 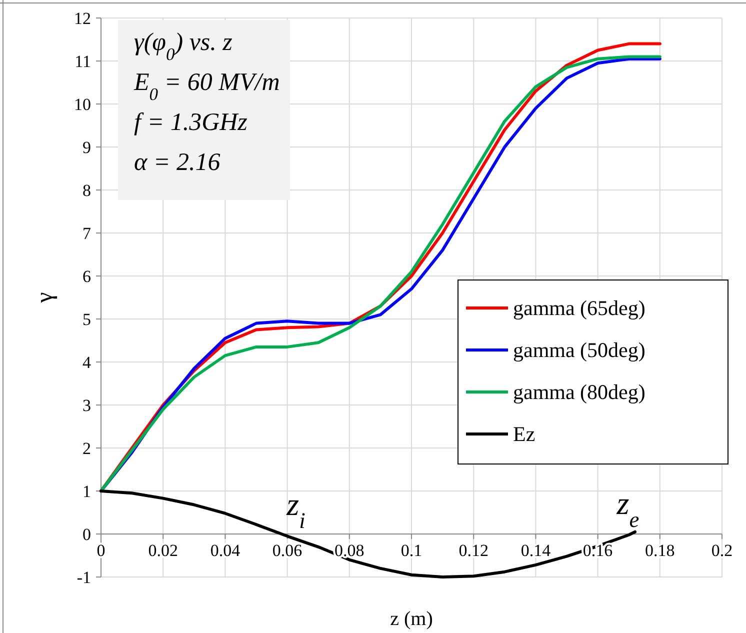 What do you see at coordinates (191, 122) in the screenshot?
I see `annotation: f = 1.3GHz` at bounding box center [191, 122].